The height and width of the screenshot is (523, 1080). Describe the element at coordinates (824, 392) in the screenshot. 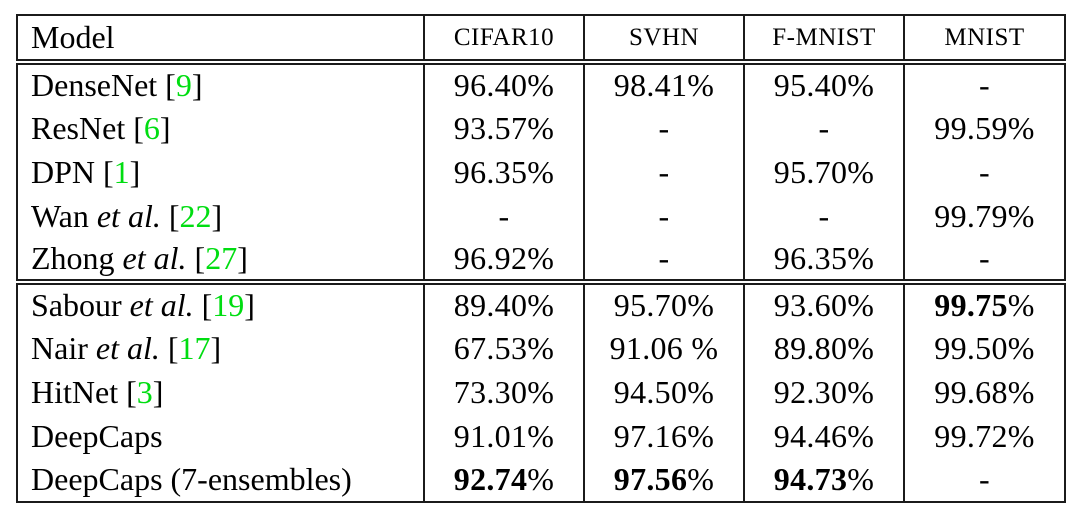

I see `value-cell: 92.30%` at that location.